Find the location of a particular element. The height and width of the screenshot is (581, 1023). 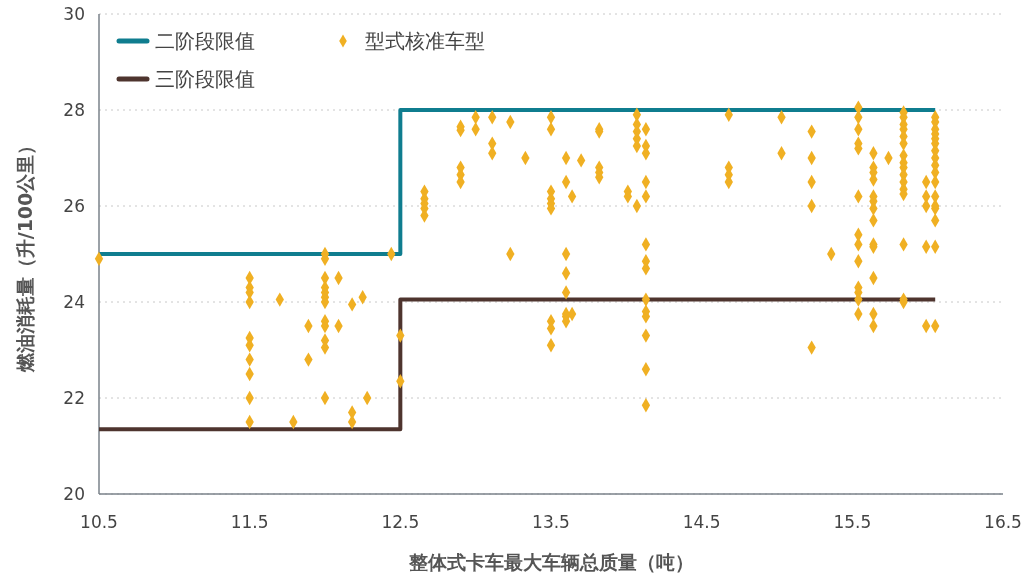

x-tick-label: 11.5 is located at coordinates (249, 522).